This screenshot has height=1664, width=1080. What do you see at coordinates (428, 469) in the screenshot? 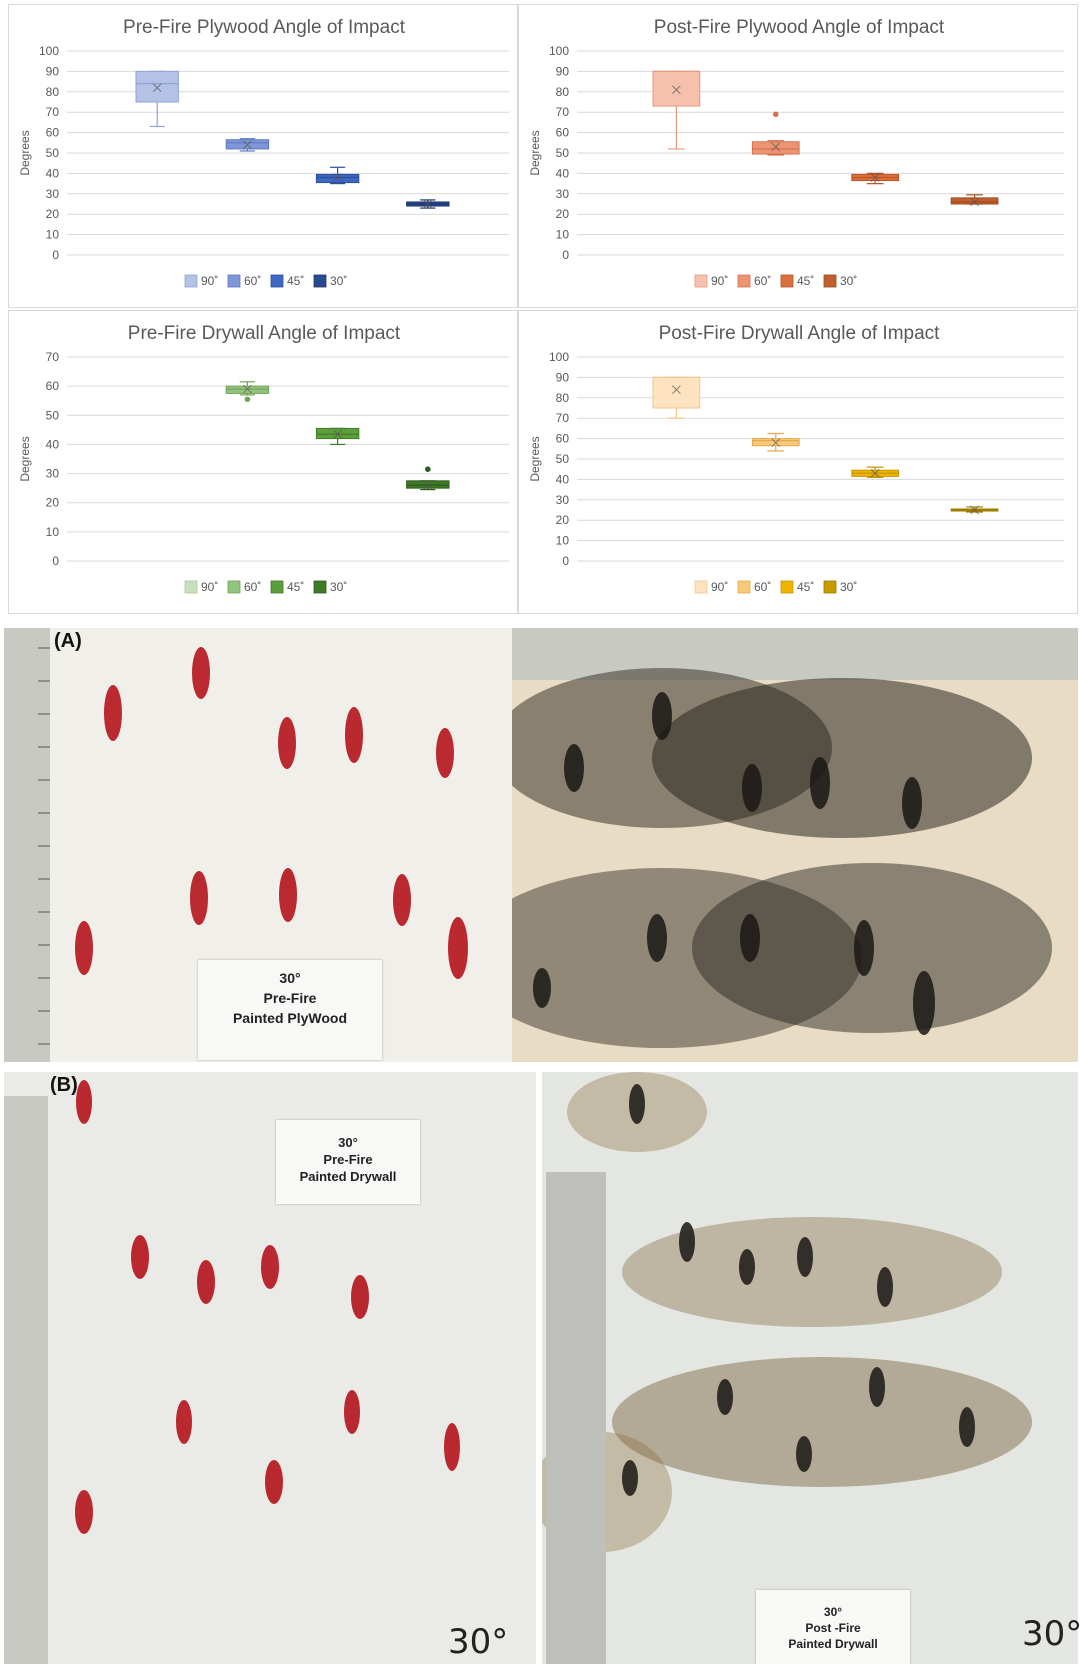
I see `outlier-point` at bounding box center [428, 469].